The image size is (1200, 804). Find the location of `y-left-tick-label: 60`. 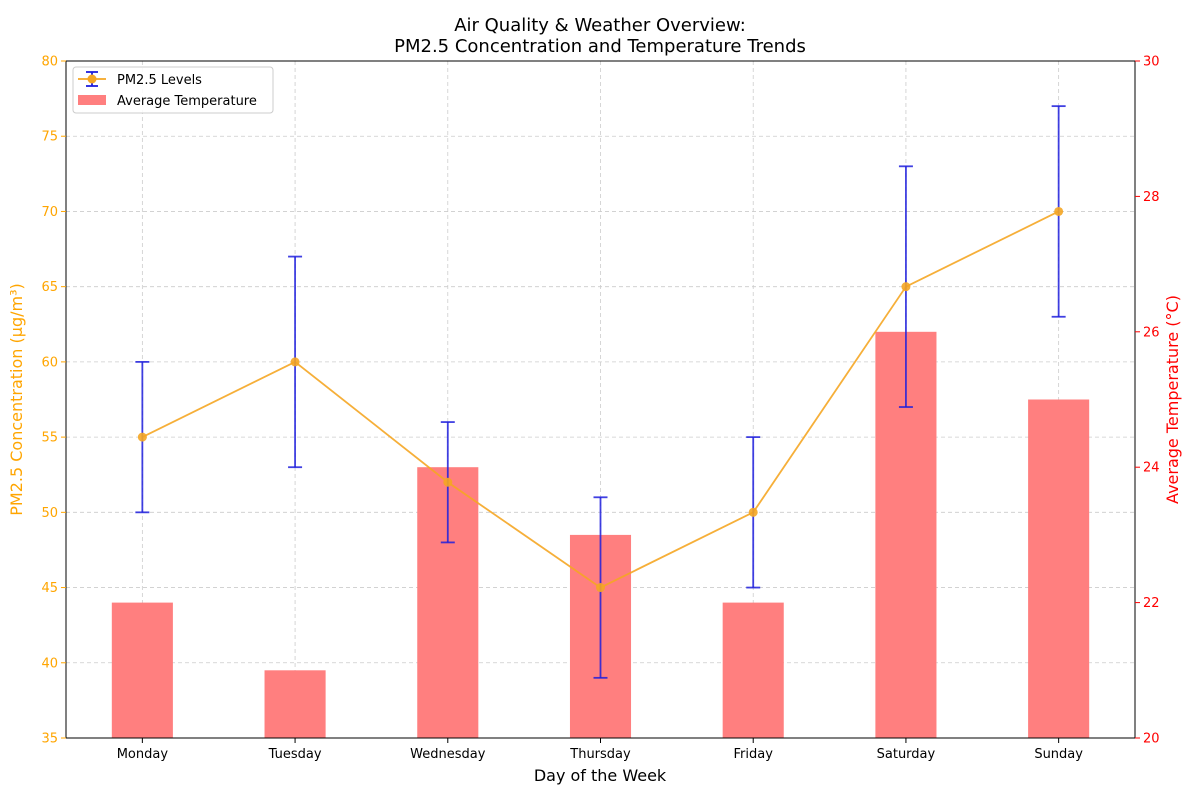

y-left-tick-label: 60 is located at coordinates (49, 362).